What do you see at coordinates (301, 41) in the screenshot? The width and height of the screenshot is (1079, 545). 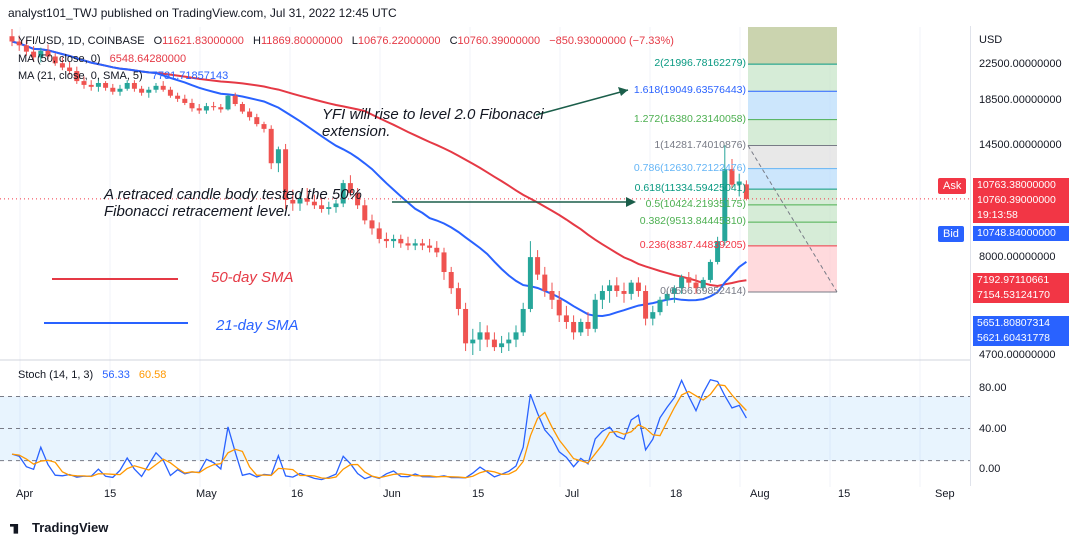 I see `ohlc-high: 11869.80000000` at bounding box center [301, 41].